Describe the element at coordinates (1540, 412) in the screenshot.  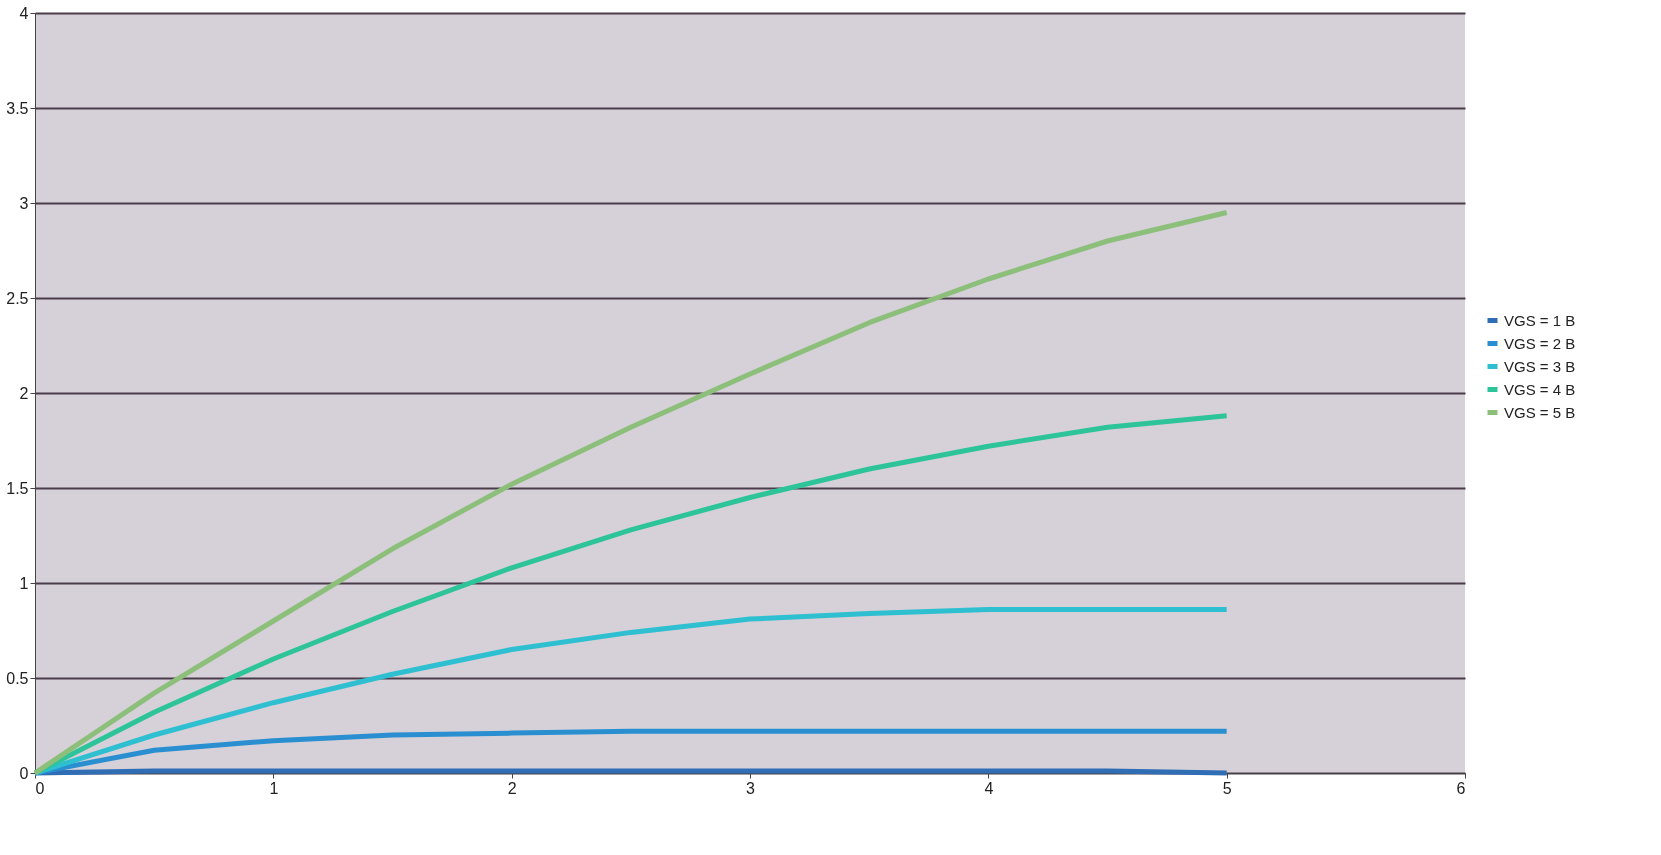
I see `legend-label: VGS = 5 B` at that location.